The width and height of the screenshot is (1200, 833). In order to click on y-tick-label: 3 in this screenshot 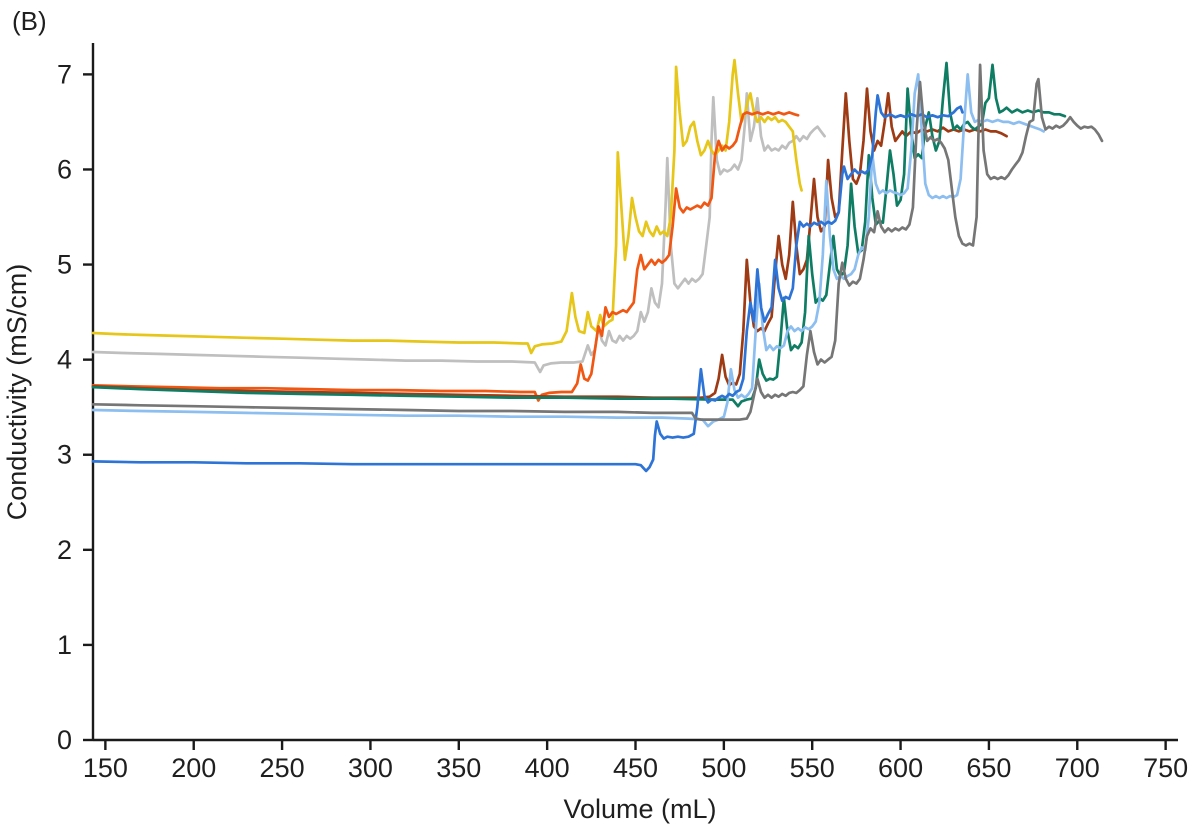, I will do `click(64, 455)`.